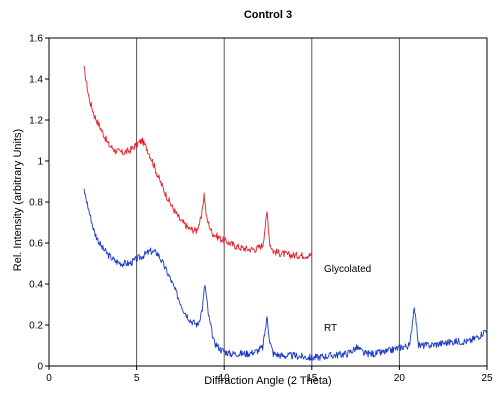 Image resolution: width=500 pixels, height=403 pixels. Describe the element at coordinates (312, 378) in the screenshot. I see `x-tick-label: 15` at that location.